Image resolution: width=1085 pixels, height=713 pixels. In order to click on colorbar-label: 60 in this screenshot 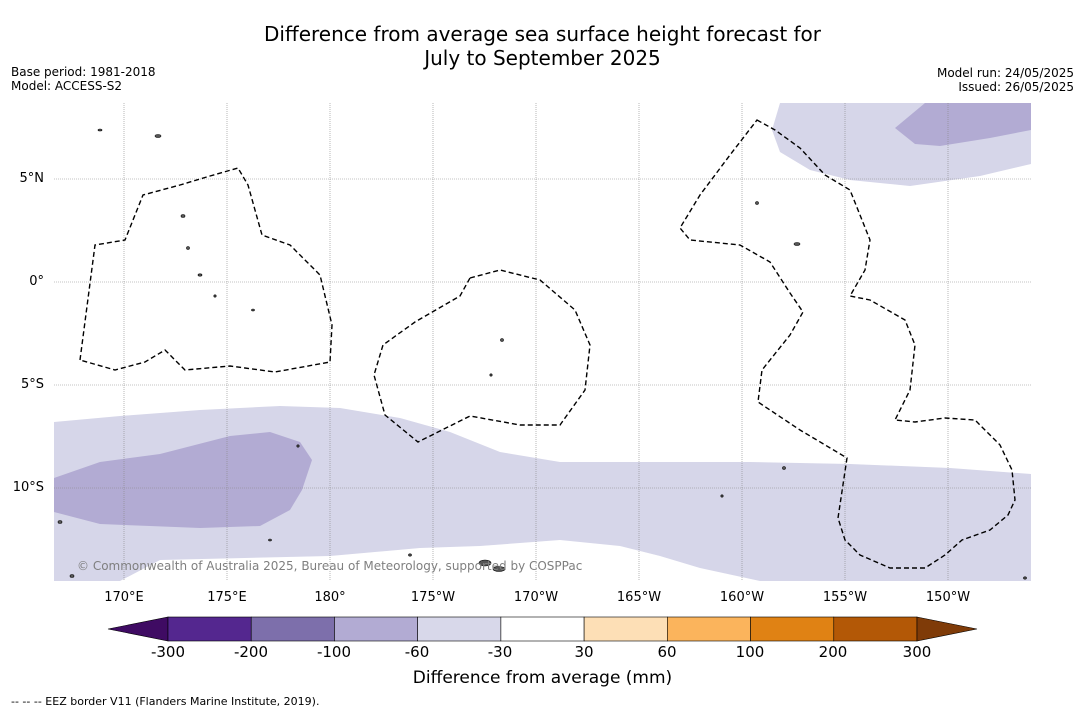, I will do `click(667, 652)`.